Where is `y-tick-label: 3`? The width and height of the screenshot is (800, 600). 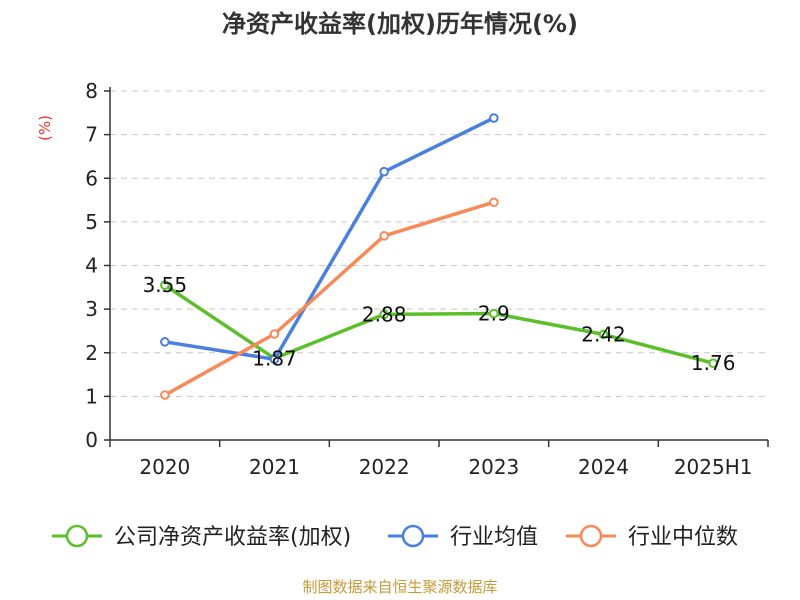 y-tick-label: 3 is located at coordinates (91, 309).